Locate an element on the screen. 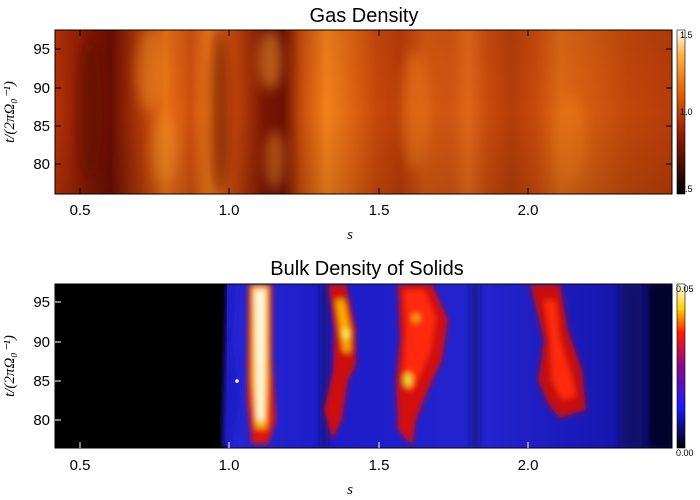  colorbar-tick-label: 1.5 is located at coordinates (686, 35).